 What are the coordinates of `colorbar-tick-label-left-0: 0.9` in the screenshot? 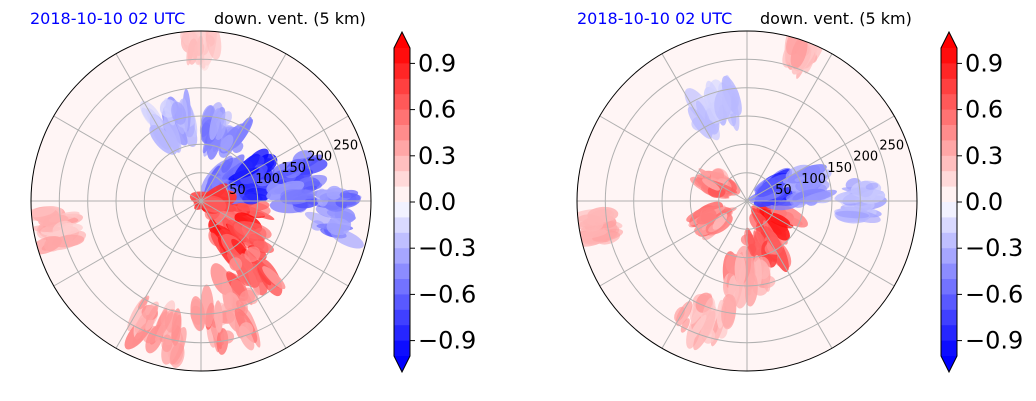 It's located at (437, 63).